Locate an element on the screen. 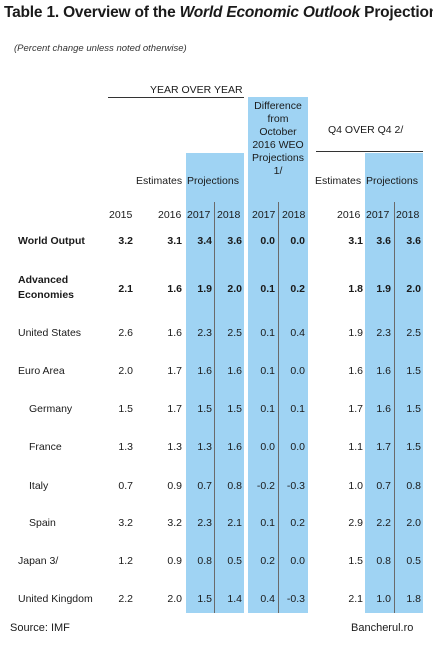  diff-year-header-2017: 2017 is located at coordinates (264, 215).